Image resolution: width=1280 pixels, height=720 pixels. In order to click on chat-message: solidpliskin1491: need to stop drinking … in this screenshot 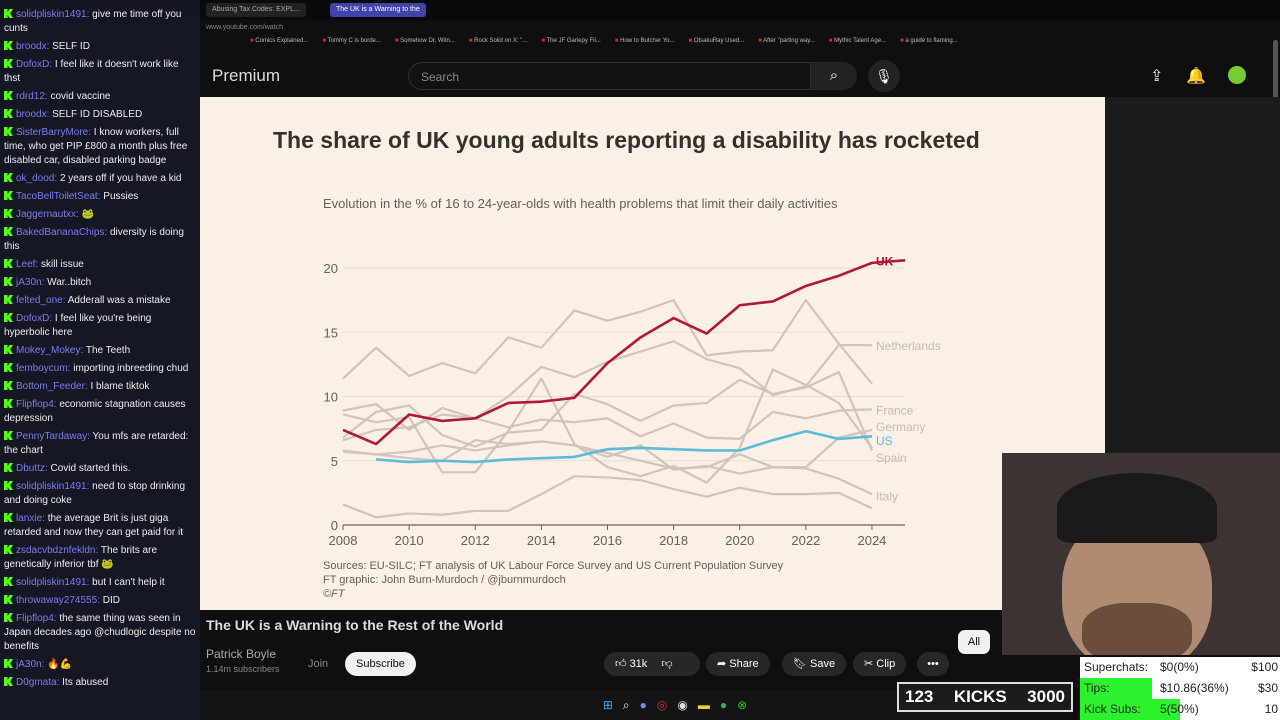, I will do `click(100, 494)`.